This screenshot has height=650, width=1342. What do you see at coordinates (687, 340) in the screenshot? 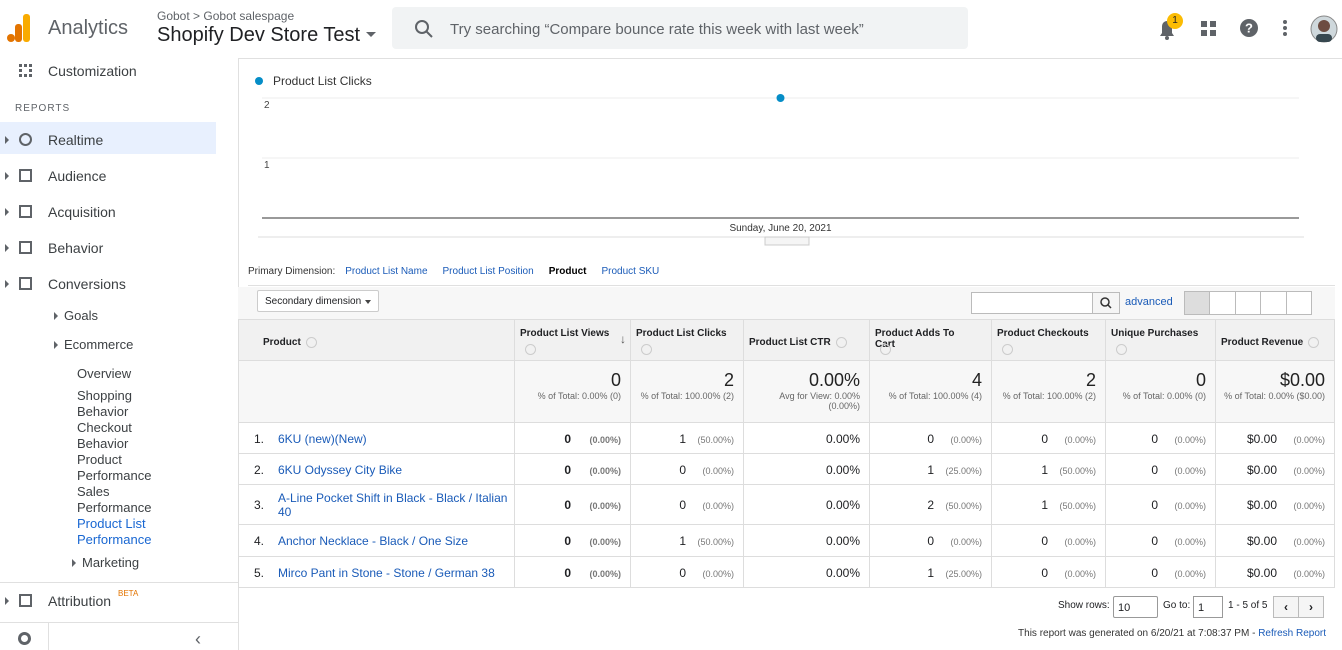
I see `column-header: Product List Clicks` at bounding box center [687, 340].